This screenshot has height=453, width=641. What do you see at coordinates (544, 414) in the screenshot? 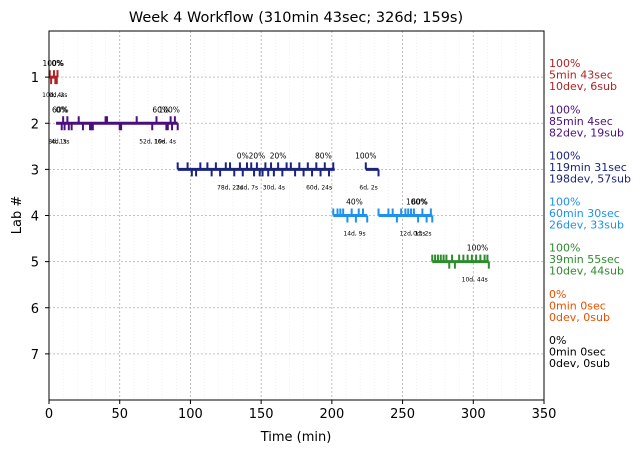
I see `x-tick-label: 350` at bounding box center [544, 414].